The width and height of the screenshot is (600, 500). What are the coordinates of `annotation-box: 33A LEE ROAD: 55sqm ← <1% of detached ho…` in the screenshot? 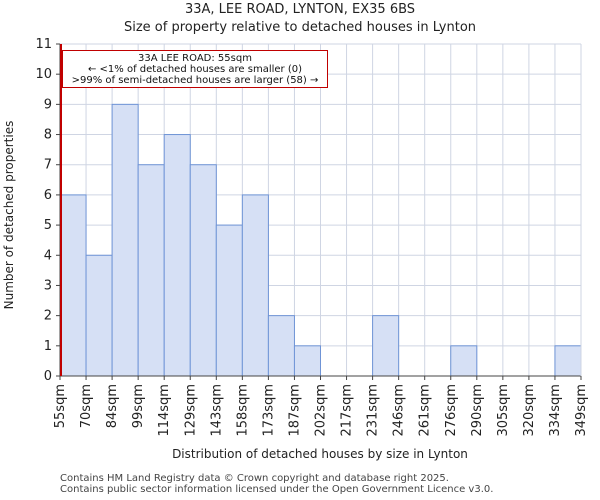 It's located at (195, 69).